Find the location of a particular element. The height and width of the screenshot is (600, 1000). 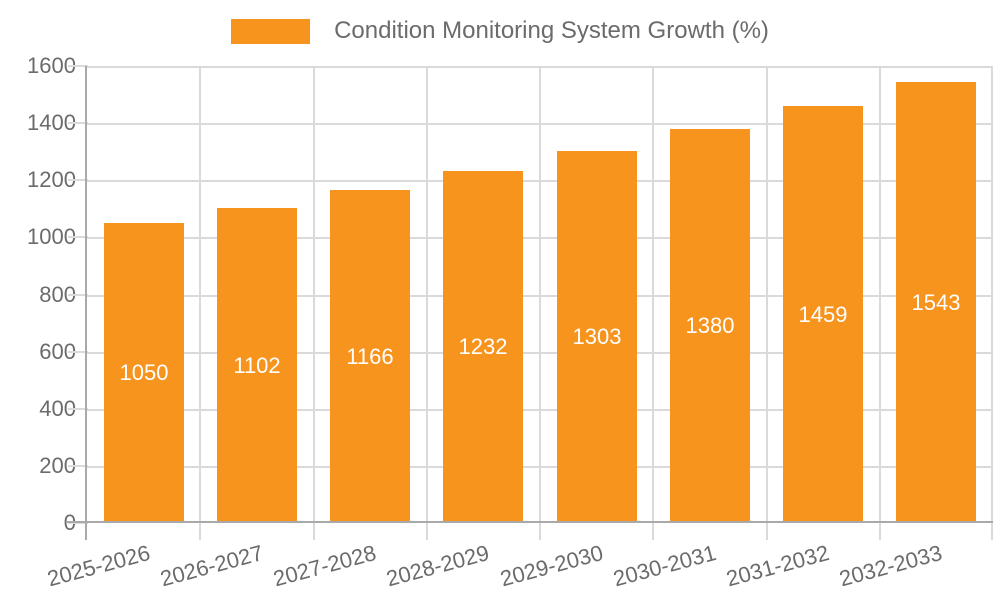

bar: 1050 is located at coordinates (144, 373).